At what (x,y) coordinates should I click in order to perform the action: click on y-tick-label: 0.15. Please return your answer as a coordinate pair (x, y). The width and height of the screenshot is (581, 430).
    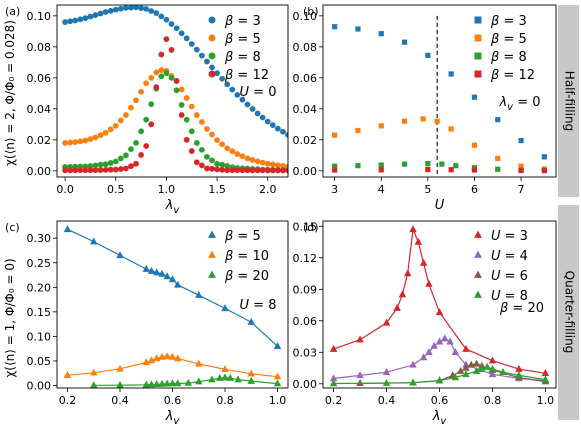
    Looking at the image, I should click on (305, 226).